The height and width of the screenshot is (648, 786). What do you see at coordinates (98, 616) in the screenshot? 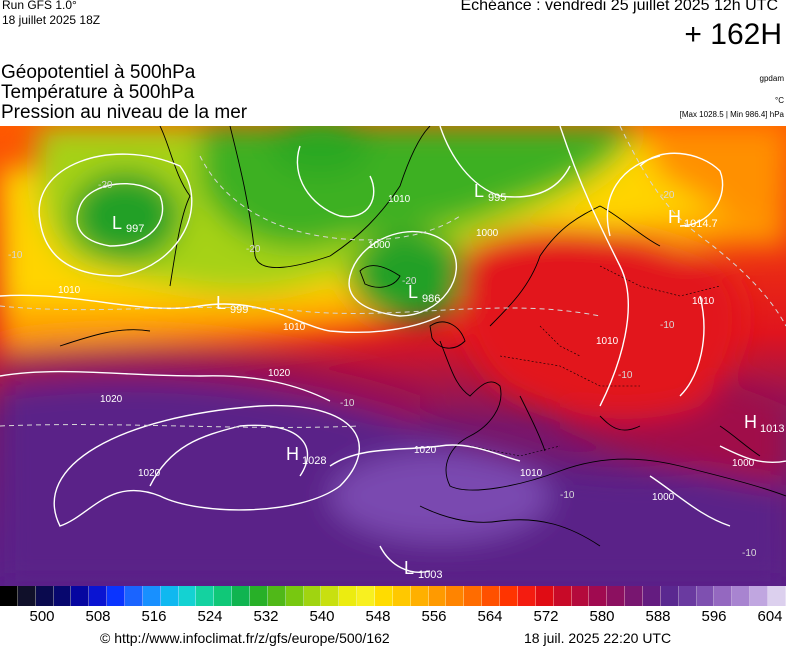
I see `color-scale-label: 508` at bounding box center [98, 616].